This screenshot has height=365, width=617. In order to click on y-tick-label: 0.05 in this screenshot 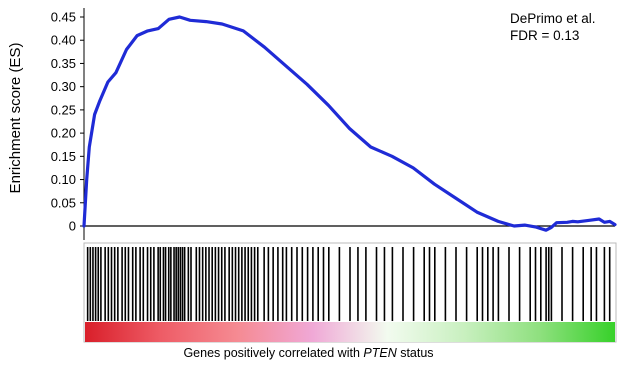, I will do `click(63, 202)`.